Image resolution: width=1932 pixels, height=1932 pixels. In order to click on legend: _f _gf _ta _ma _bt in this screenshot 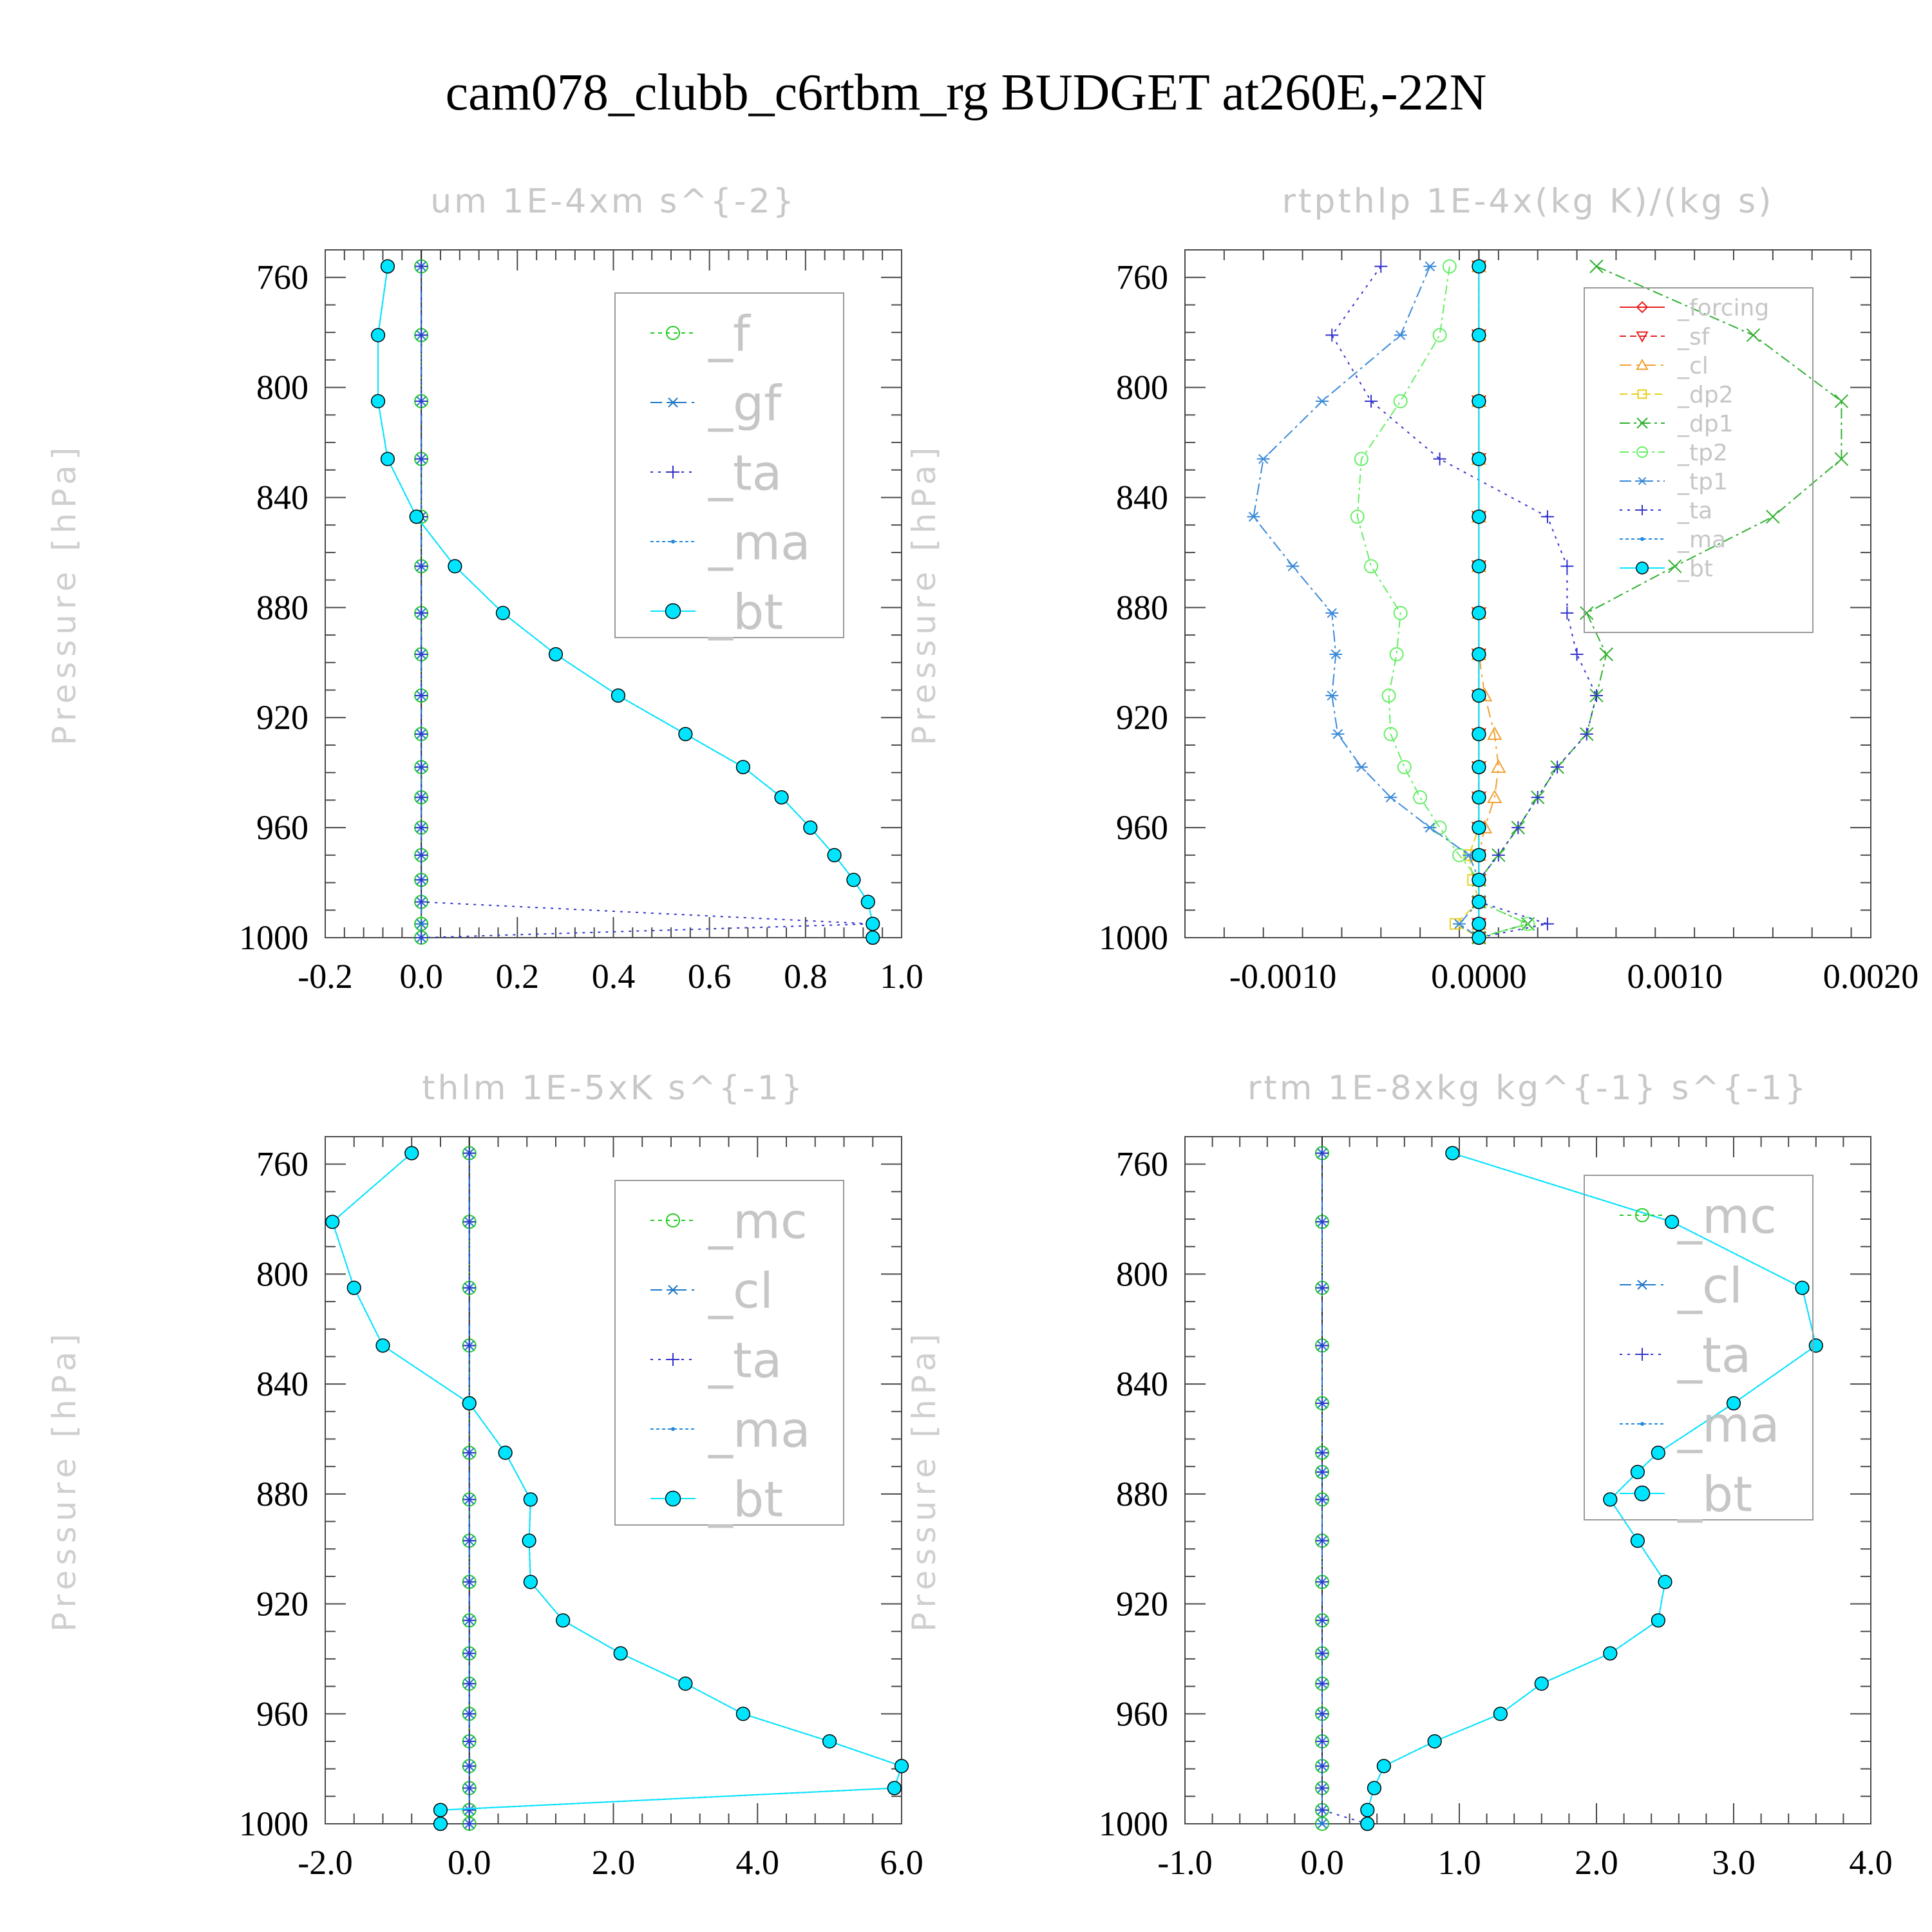, I will do `click(729, 466)`.